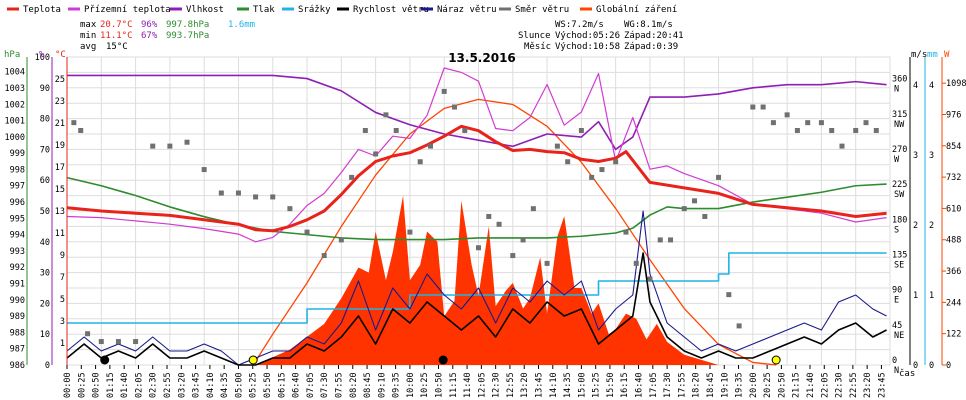  What do you see at coordinates (205, 10) in the screenshot?
I see `legend-label: Vlhkost` at bounding box center [205, 10].